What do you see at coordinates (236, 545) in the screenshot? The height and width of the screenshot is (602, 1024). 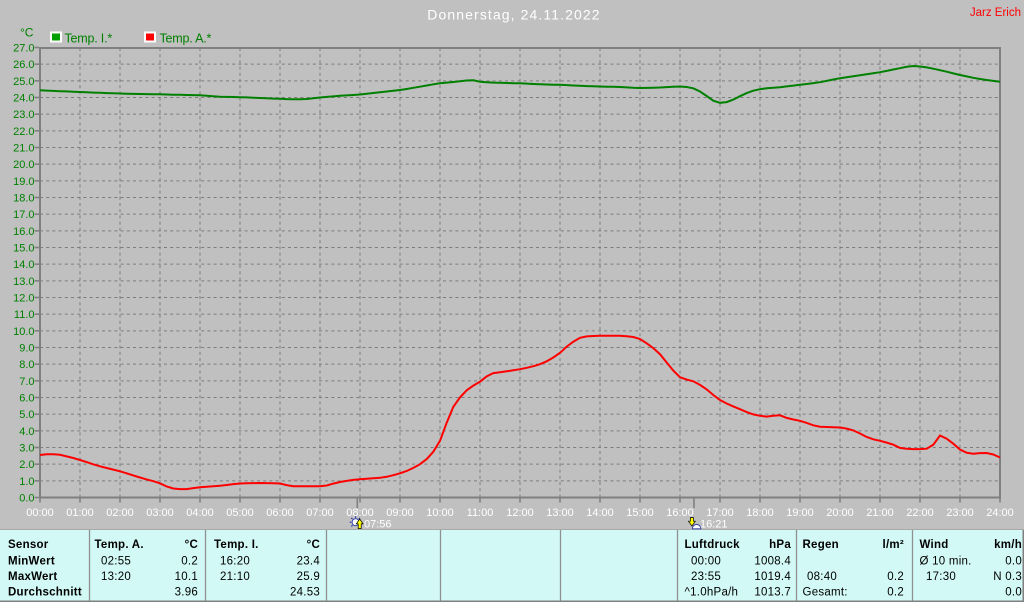 I see `svg-text: Temp. I.` at bounding box center [236, 545].